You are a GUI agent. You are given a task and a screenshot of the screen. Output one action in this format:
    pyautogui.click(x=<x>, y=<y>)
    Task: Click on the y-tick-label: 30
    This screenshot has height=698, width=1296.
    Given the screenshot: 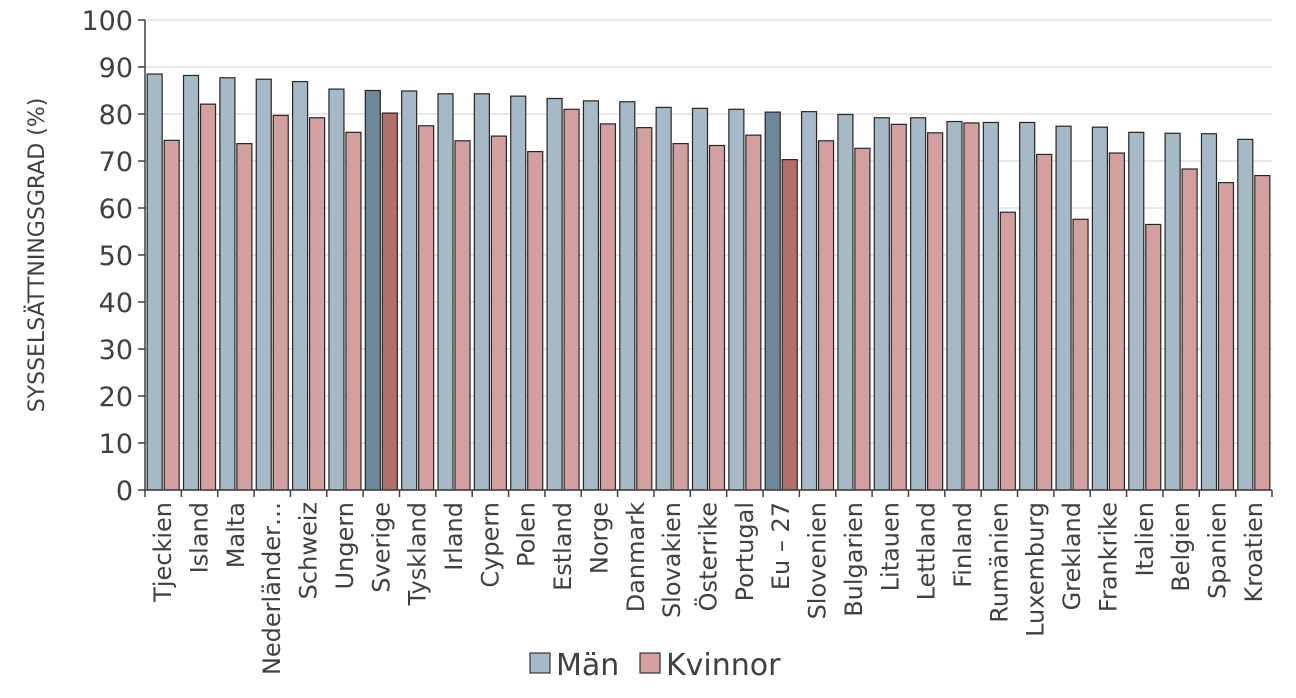 What is the action you would take?
    pyautogui.click(x=116, y=350)
    